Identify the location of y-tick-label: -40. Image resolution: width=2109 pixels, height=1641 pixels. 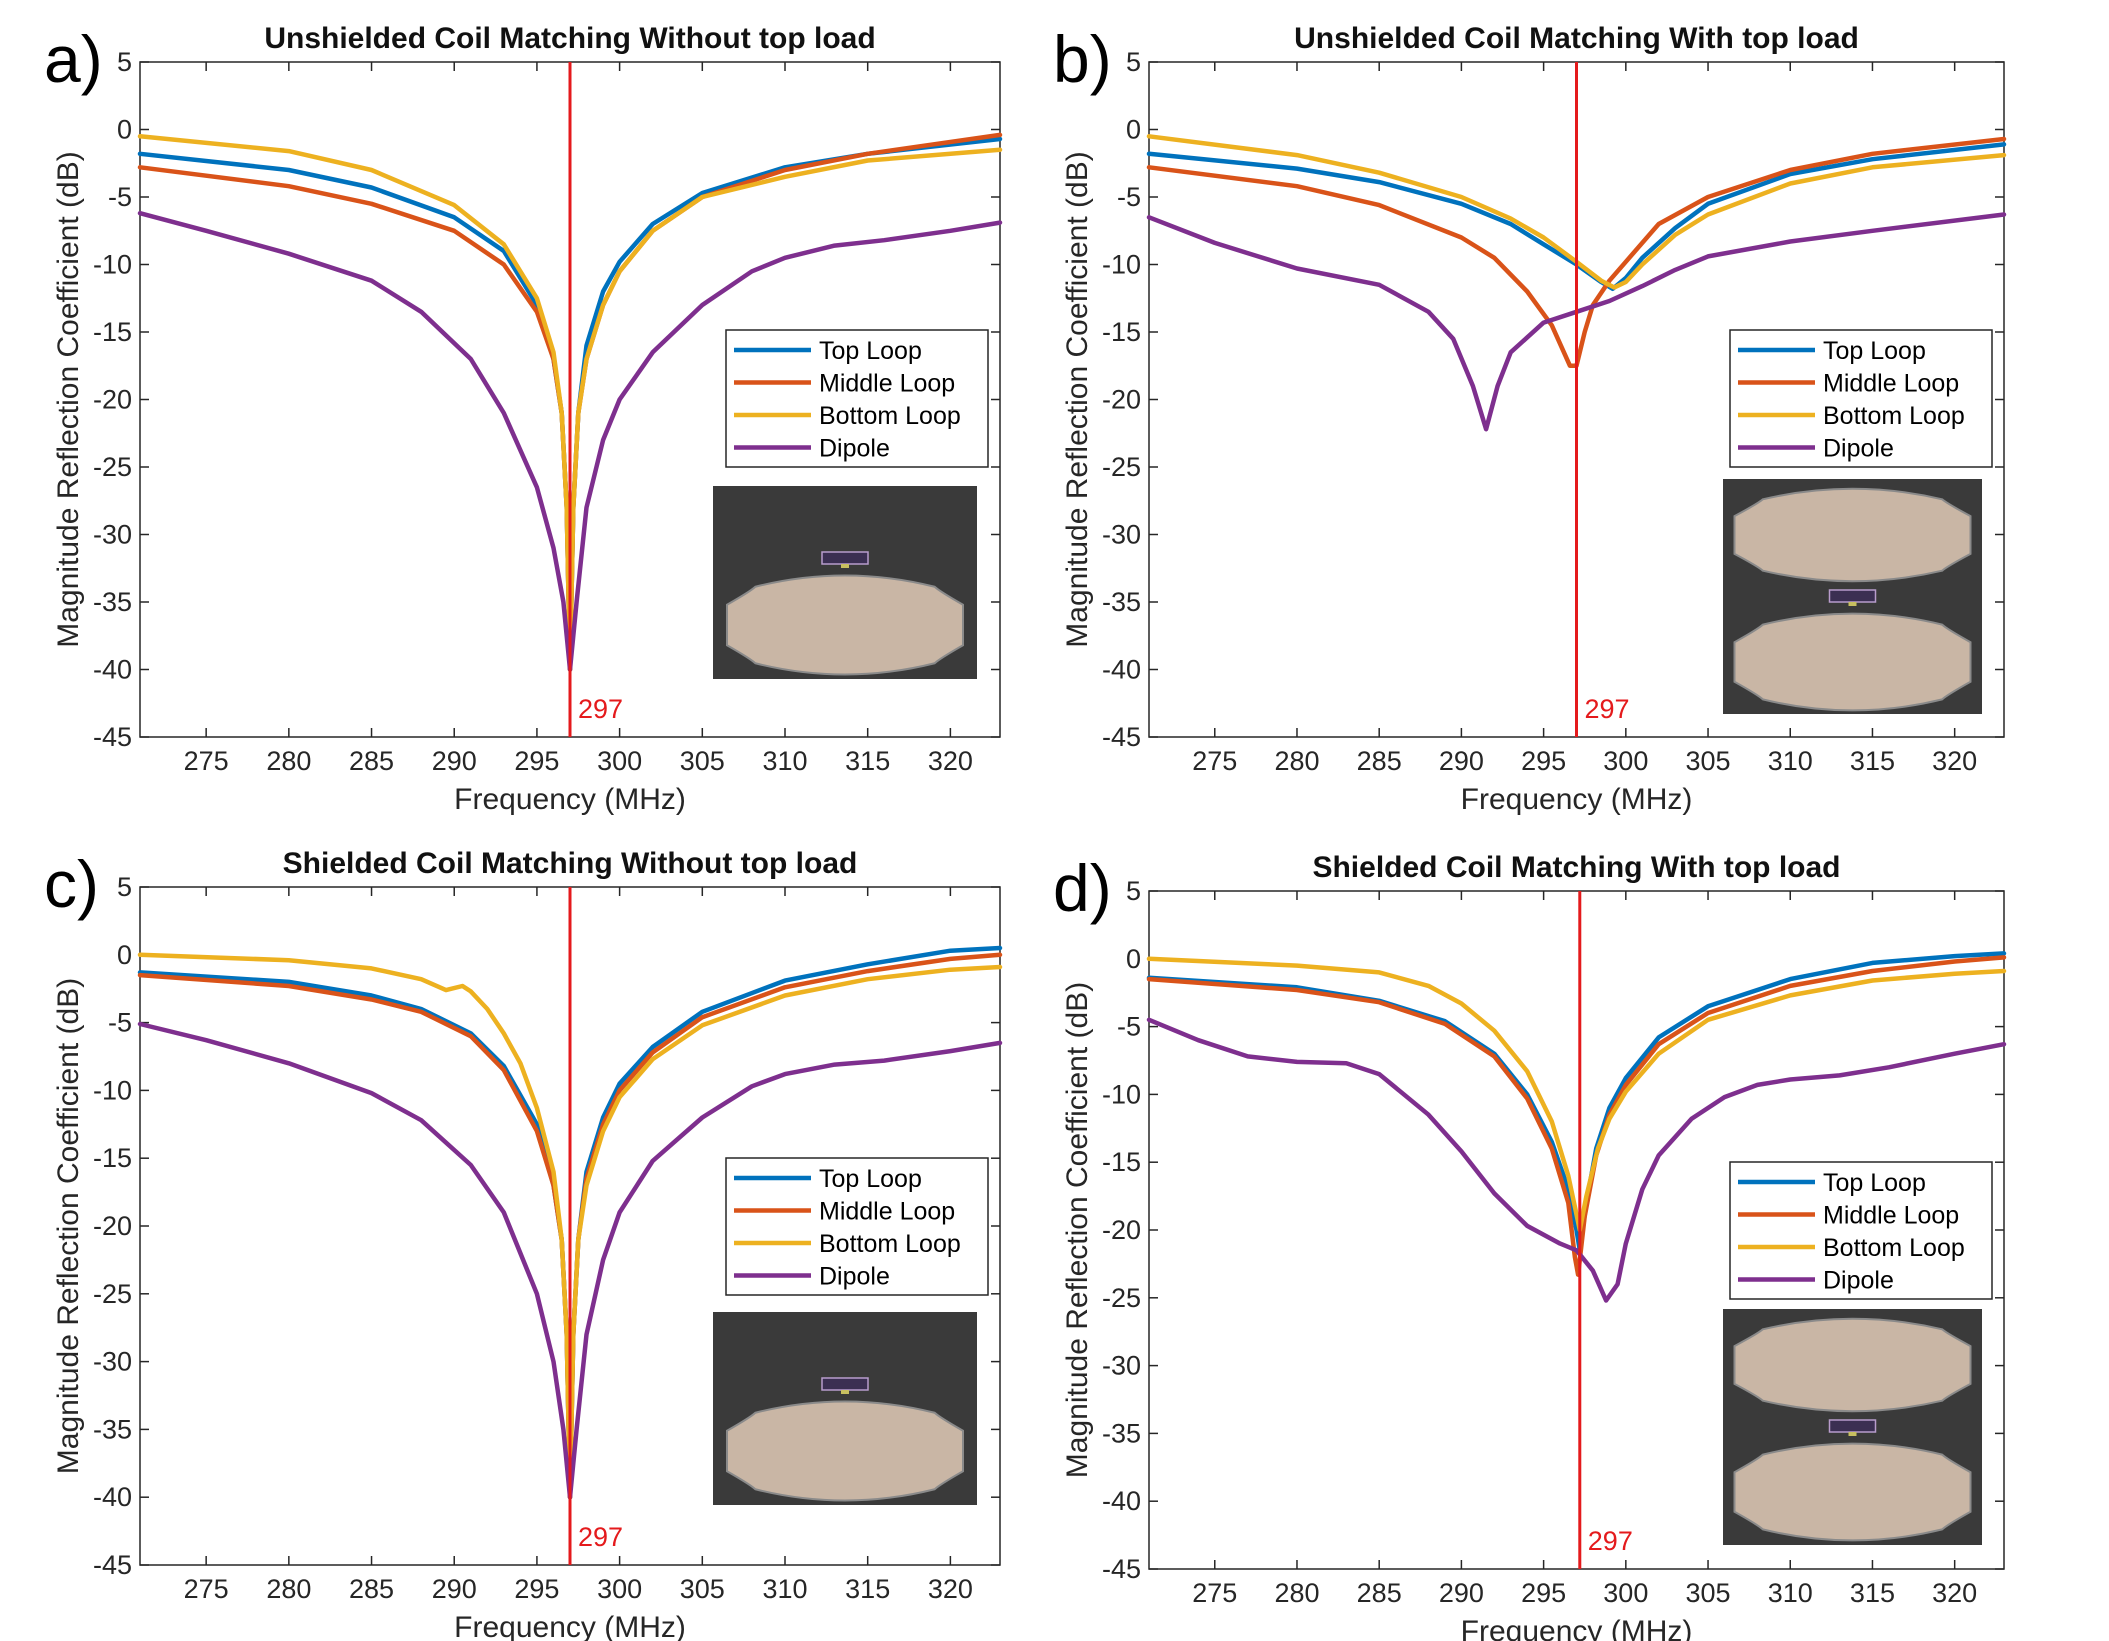
(112, 1497).